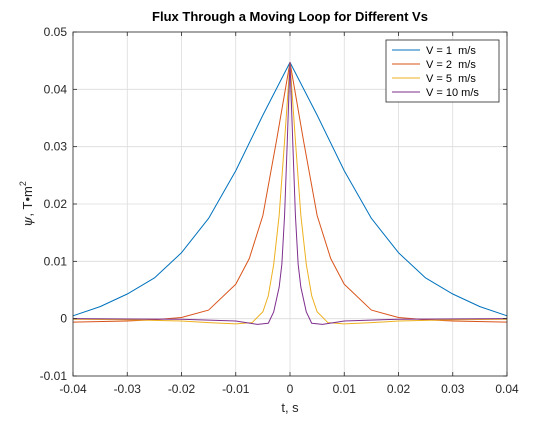 The height and width of the screenshot is (425, 560). What do you see at coordinates (290, 407) in the screenshot?
I see `x-axis-label: t, s` at bounding box center [290, 407].